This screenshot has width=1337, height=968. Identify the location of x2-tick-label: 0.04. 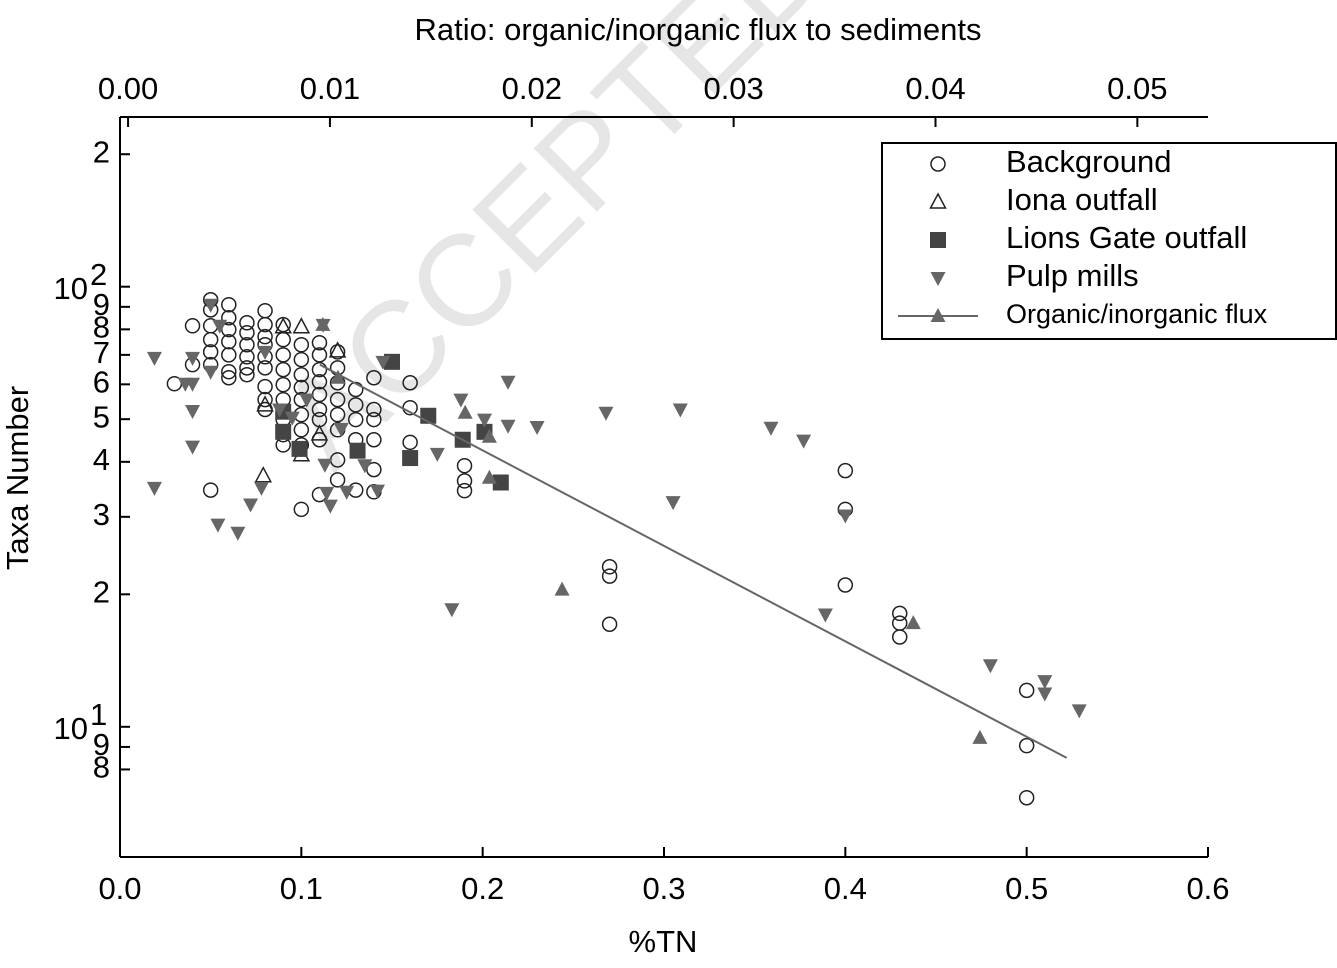
(935, 88).